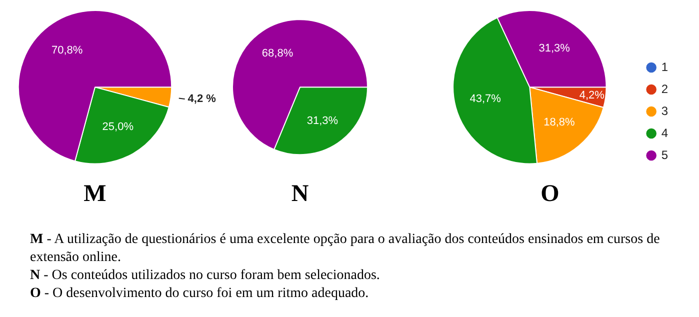 The image size is (699, 317). What do you see at coordinates (67, 50) in the screenshot?
I see `data-label: 70,8%` at bounding box center [67, 50].